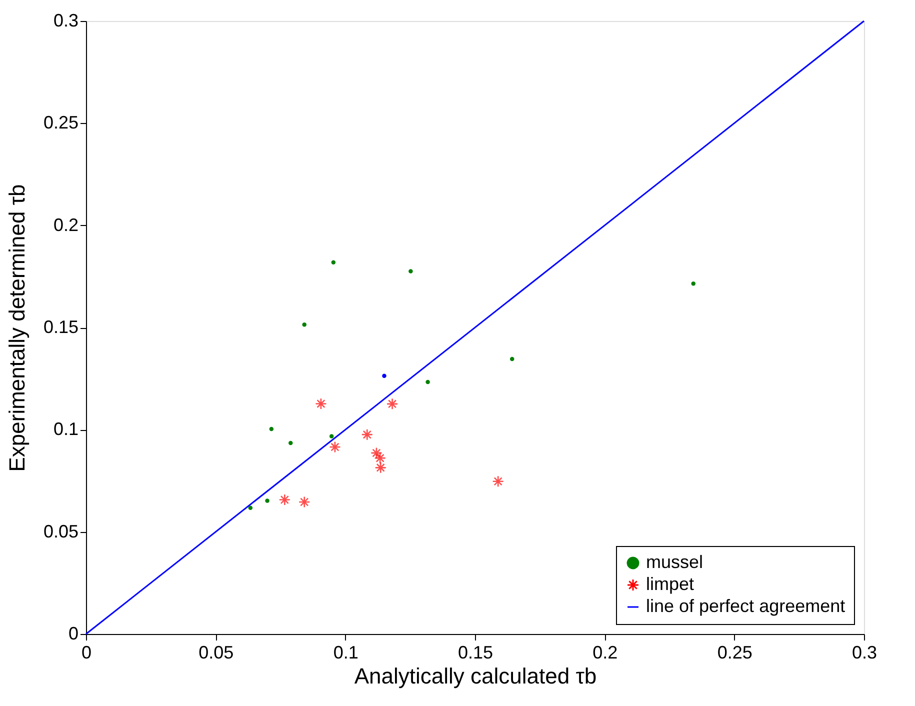  What do you see at coordinates (605, 652) in the screenshot?
I see `x-tick-label: 0.2` at bounding box center [605, 652].